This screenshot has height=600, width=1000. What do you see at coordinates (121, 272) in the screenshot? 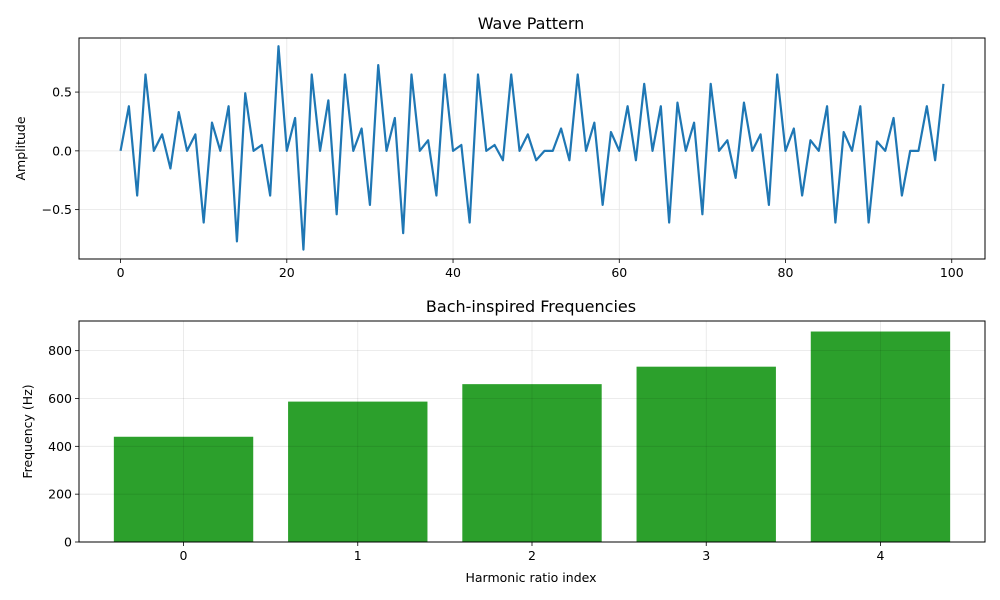
I see `wave-x-tick-label: 0` at bounding box center [121, 272].